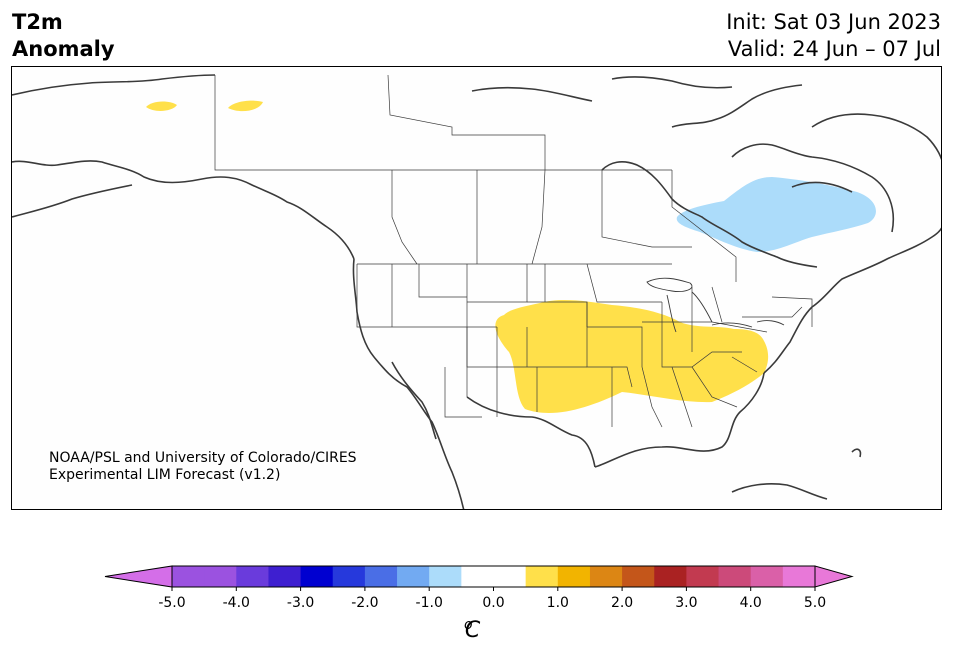  I want to click on colorbar-tick-label: 0.0, so click(493, 602).